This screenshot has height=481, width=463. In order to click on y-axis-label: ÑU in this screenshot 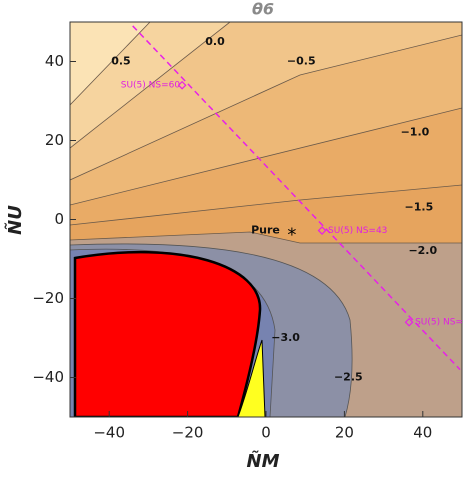, I will do `click(14, 220)`.